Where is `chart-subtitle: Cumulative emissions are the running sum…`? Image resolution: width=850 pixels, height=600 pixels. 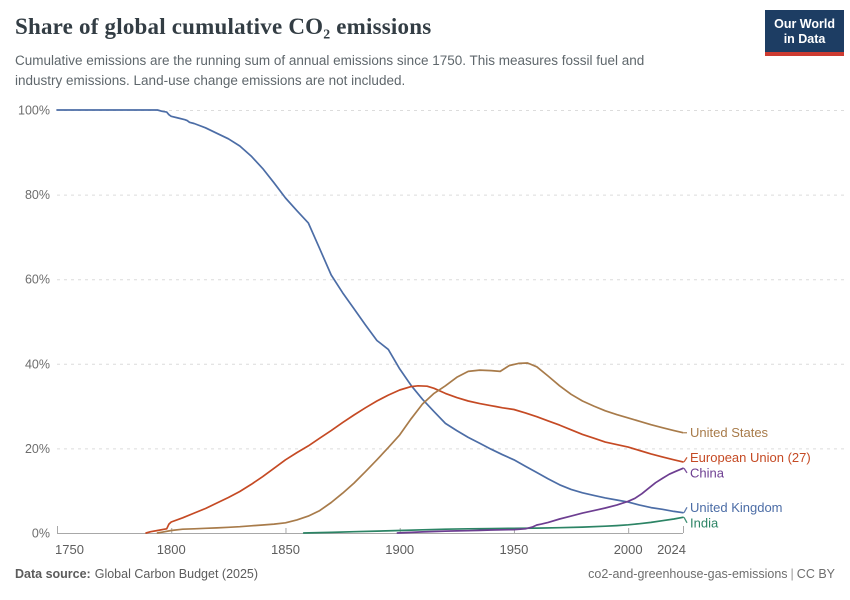
chart-subtitle: Cumulative emissions are the running sum… is located at coordinates (330, 70).